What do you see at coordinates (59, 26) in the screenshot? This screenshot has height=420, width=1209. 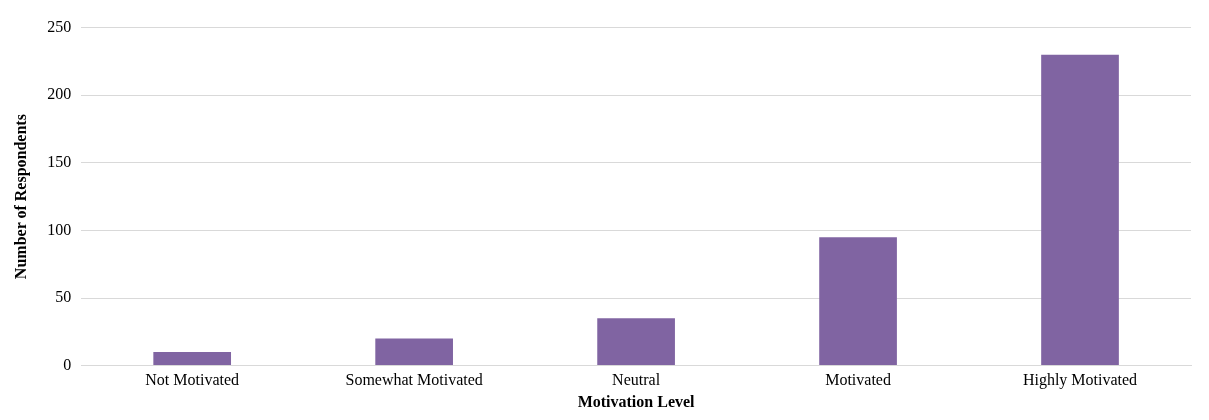 I see `y-tick-label: 250` at bounding box center [59, 26].